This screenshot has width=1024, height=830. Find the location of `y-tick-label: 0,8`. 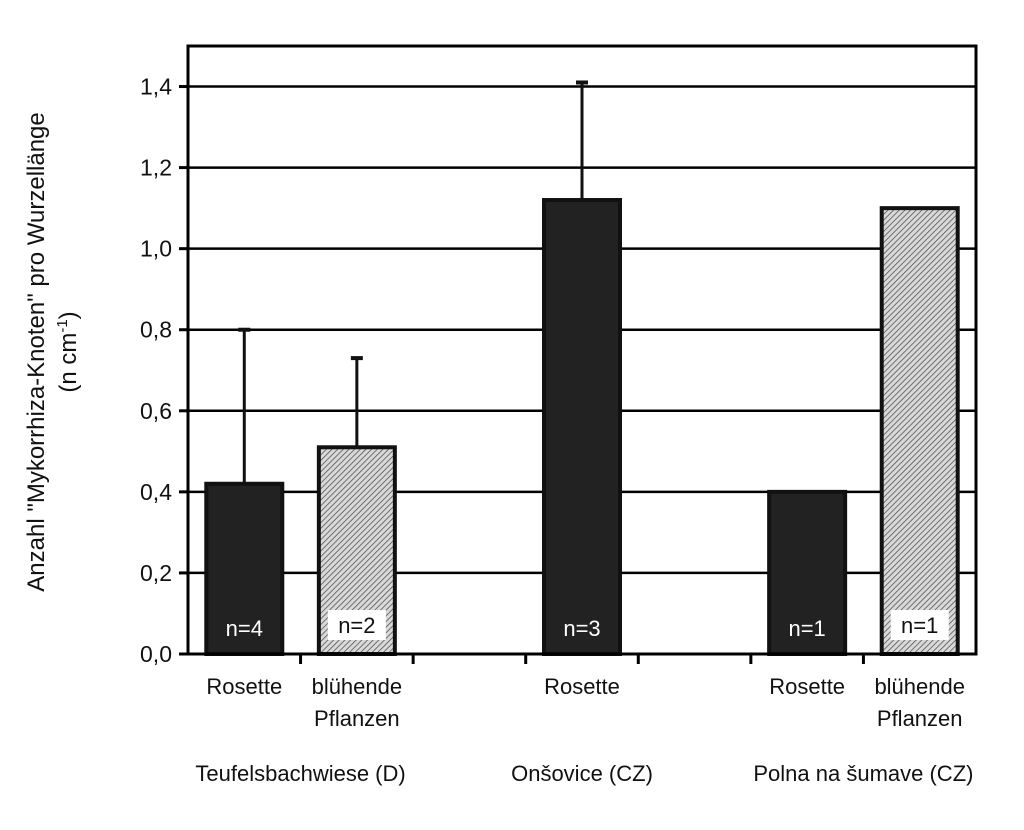

y-tick-label: 0,8 is located at coordinates (156, 330).